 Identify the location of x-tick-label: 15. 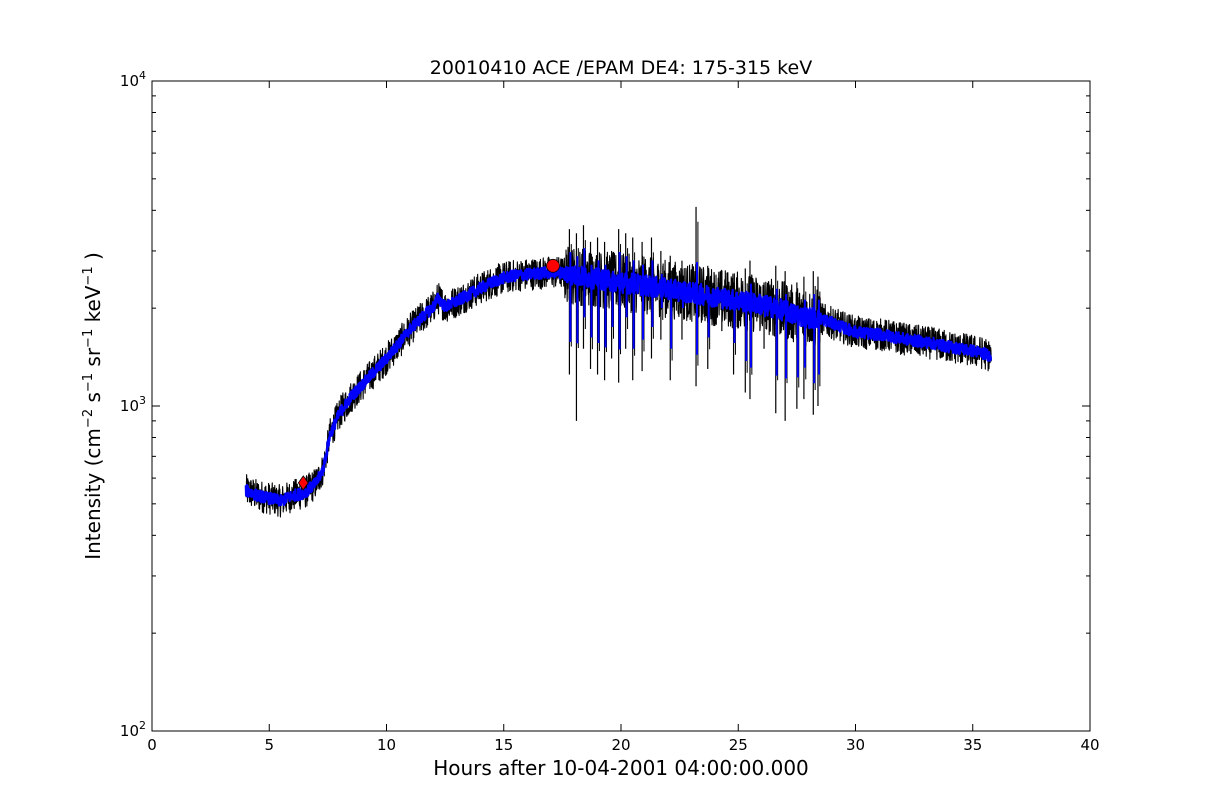
(503, 745).